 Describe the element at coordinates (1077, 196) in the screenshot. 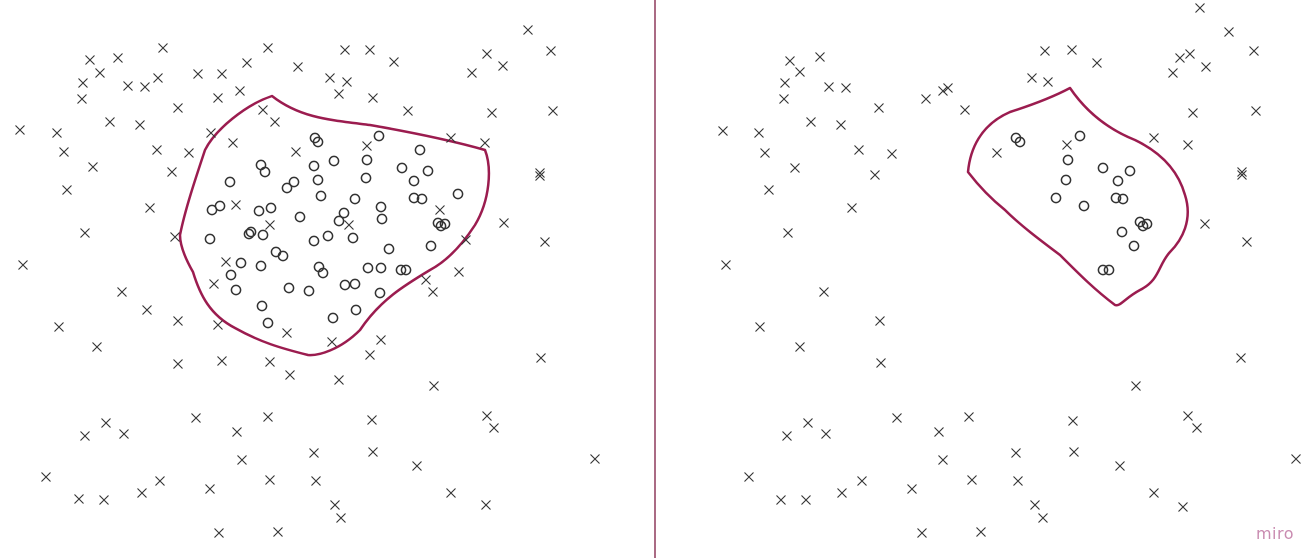

I see `right-boundary` at that location.